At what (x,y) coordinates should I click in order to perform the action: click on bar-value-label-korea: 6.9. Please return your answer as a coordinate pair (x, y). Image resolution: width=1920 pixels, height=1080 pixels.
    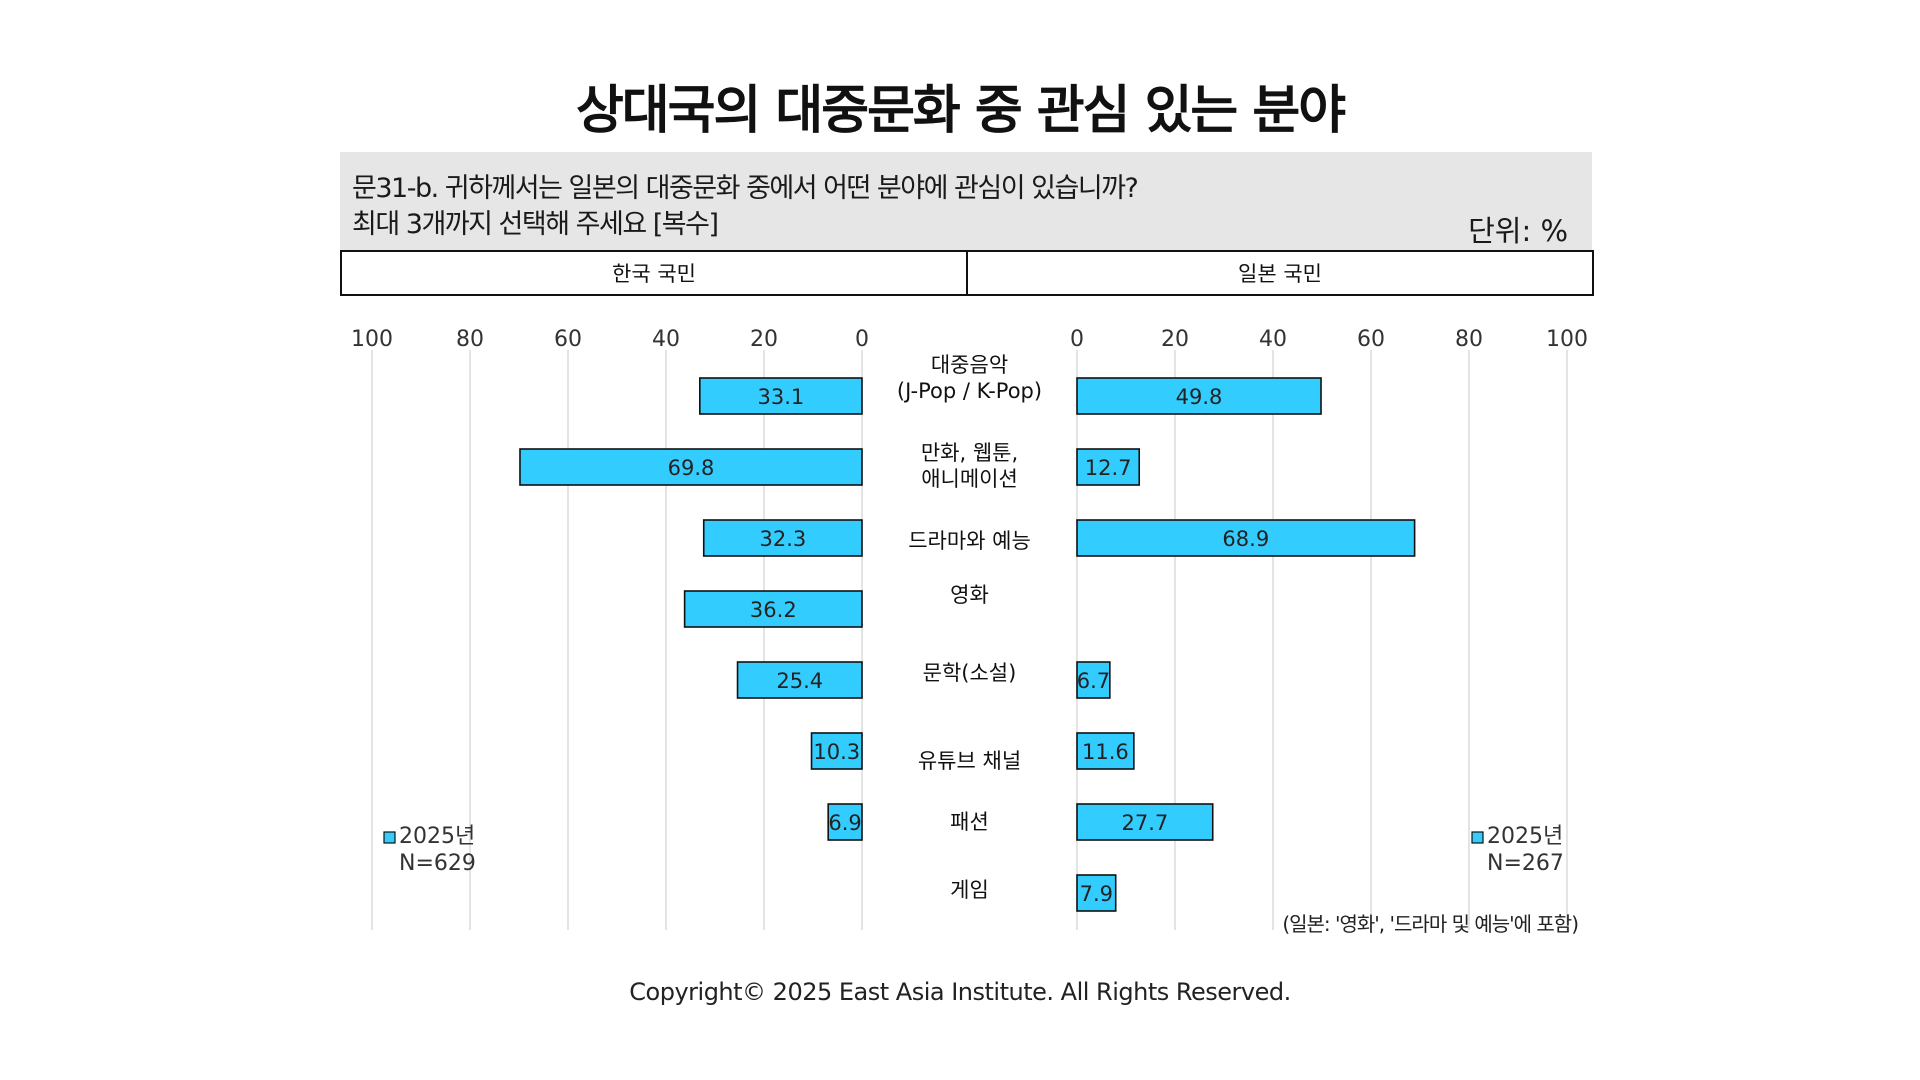
    Looking at the image, I should click on (844, 823).